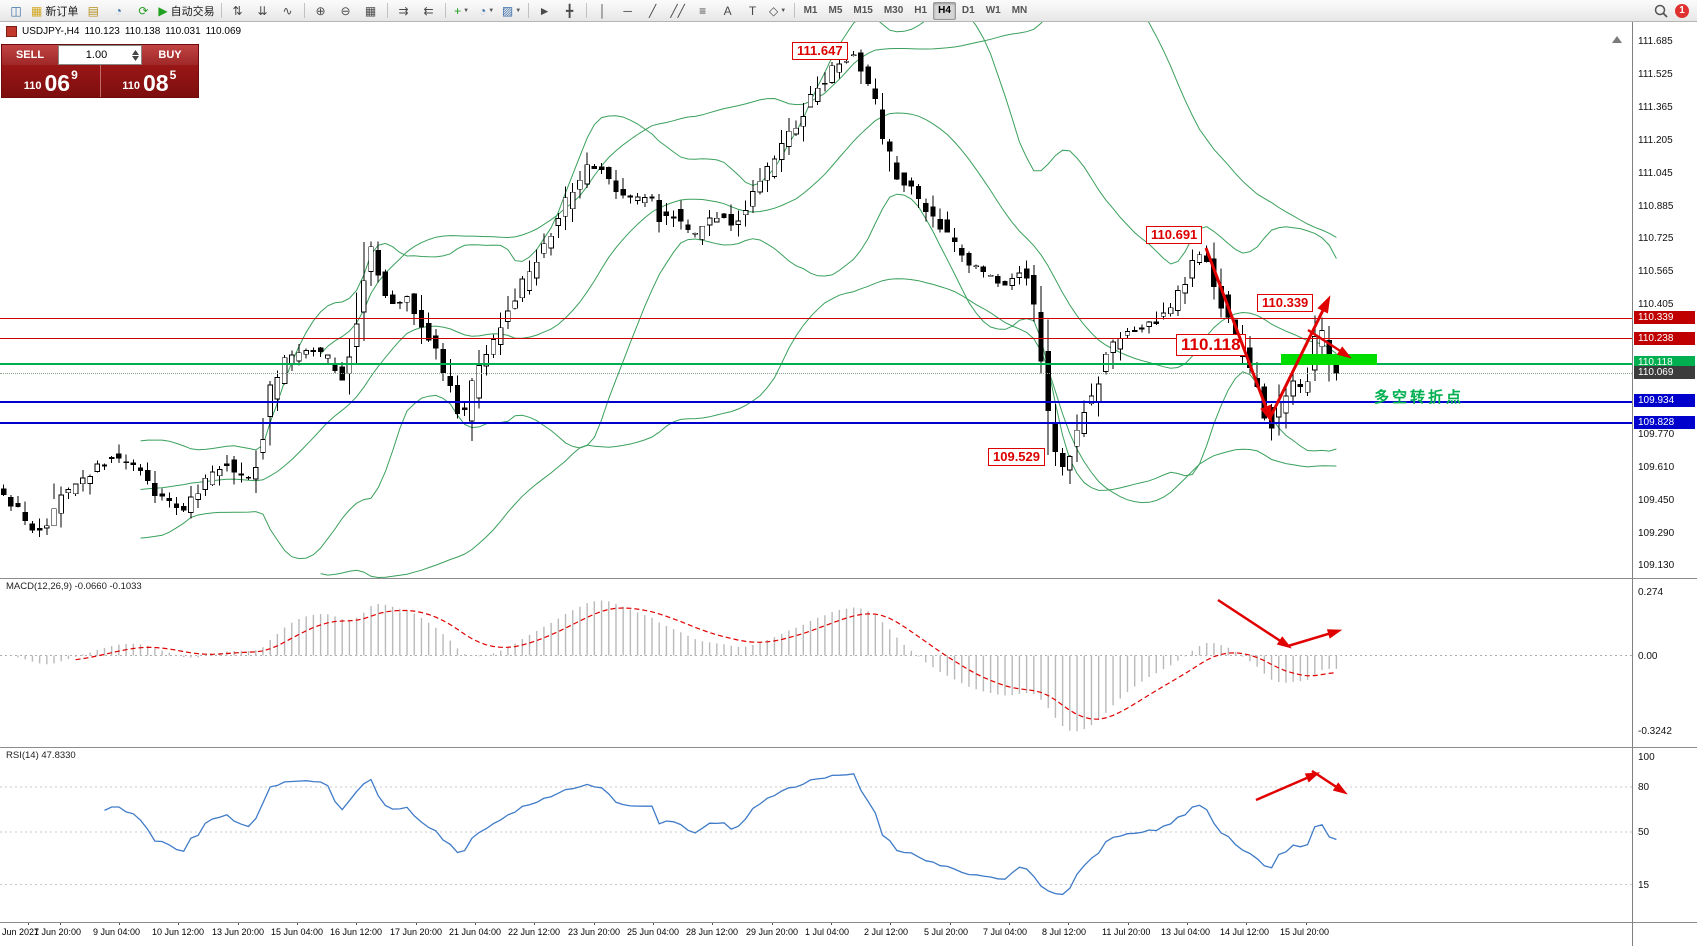 The height and width of the screenshot is (946, 1697). I want to click on timeframe-mn: MN, so click(1019, 10).